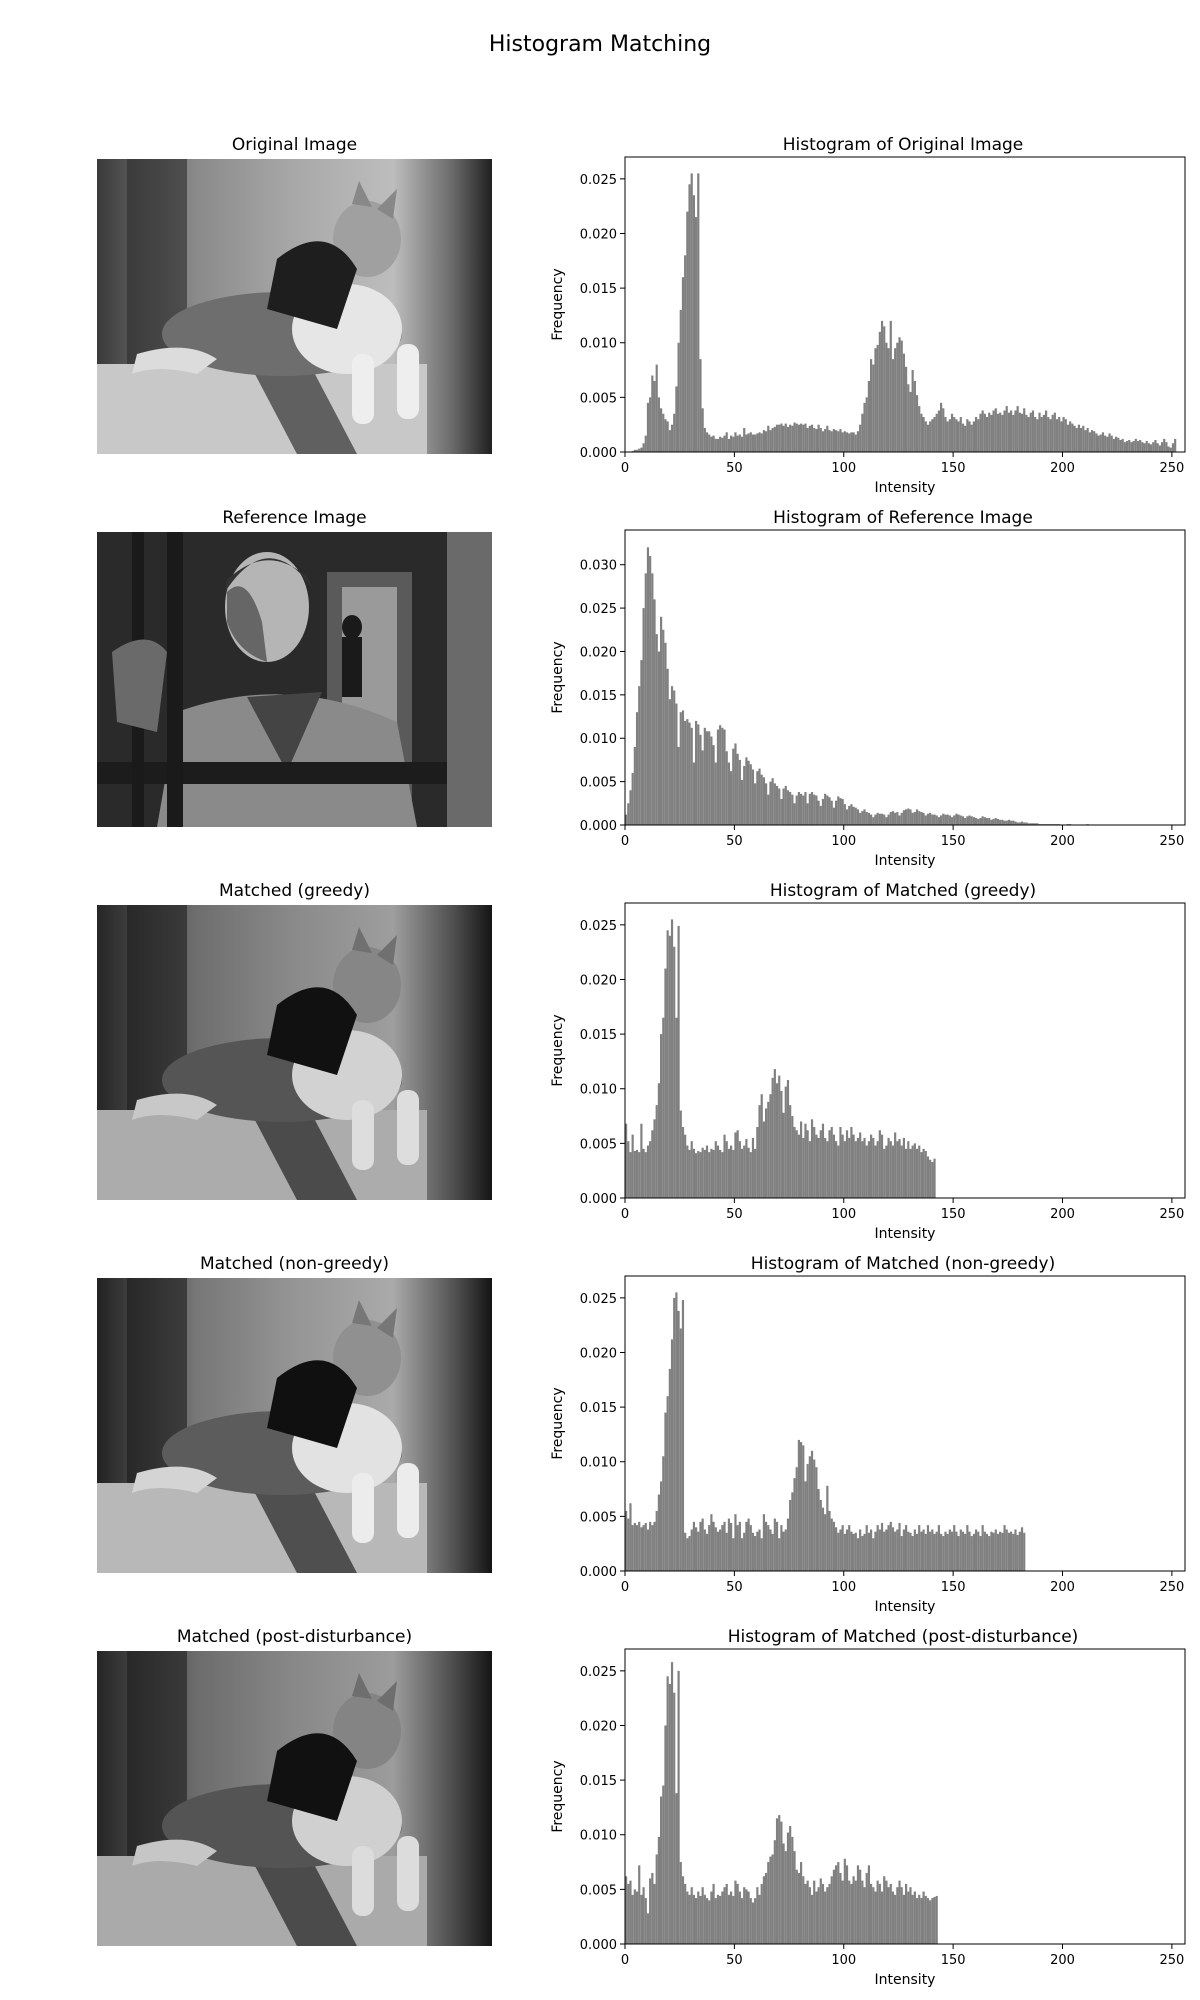  What do you see at coordinates (843, 1960) in the screenshot?
I see `x-tick-label: 100` at bounding box center [843, 1960].